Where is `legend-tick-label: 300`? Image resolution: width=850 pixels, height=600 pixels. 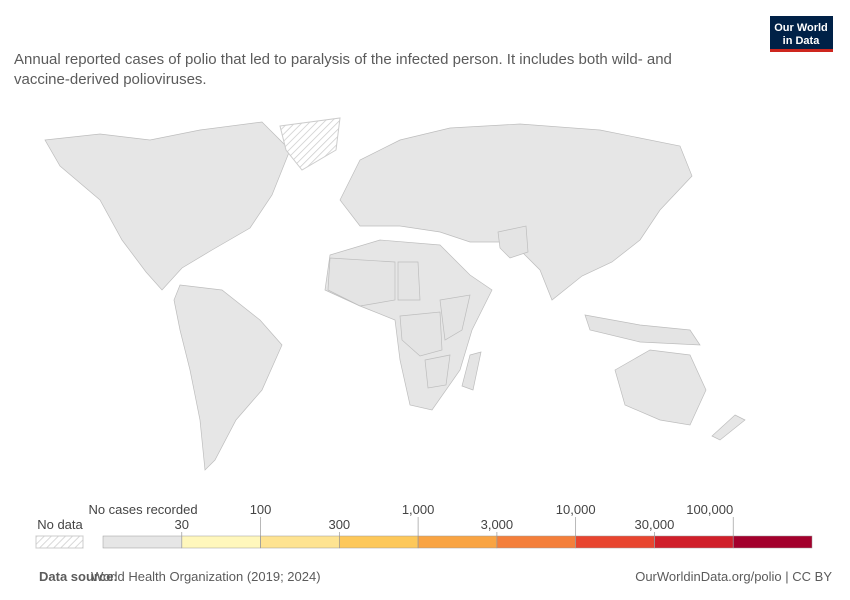
legend-tick-label: 300 is located at coordinates (339, 524).